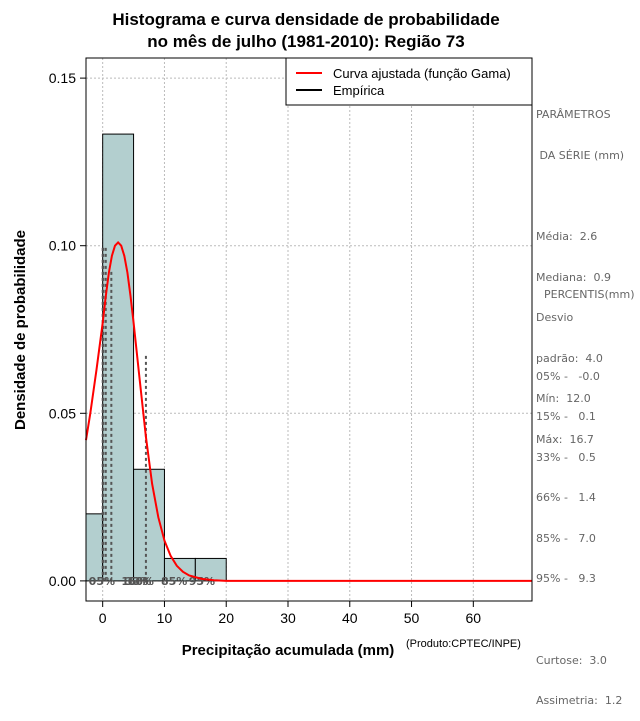 This screenshot has height=721, width=640. Describe the element at coordinates (288, 618) in the screenshot. I see `x-tick-label-30: 30` at that location.